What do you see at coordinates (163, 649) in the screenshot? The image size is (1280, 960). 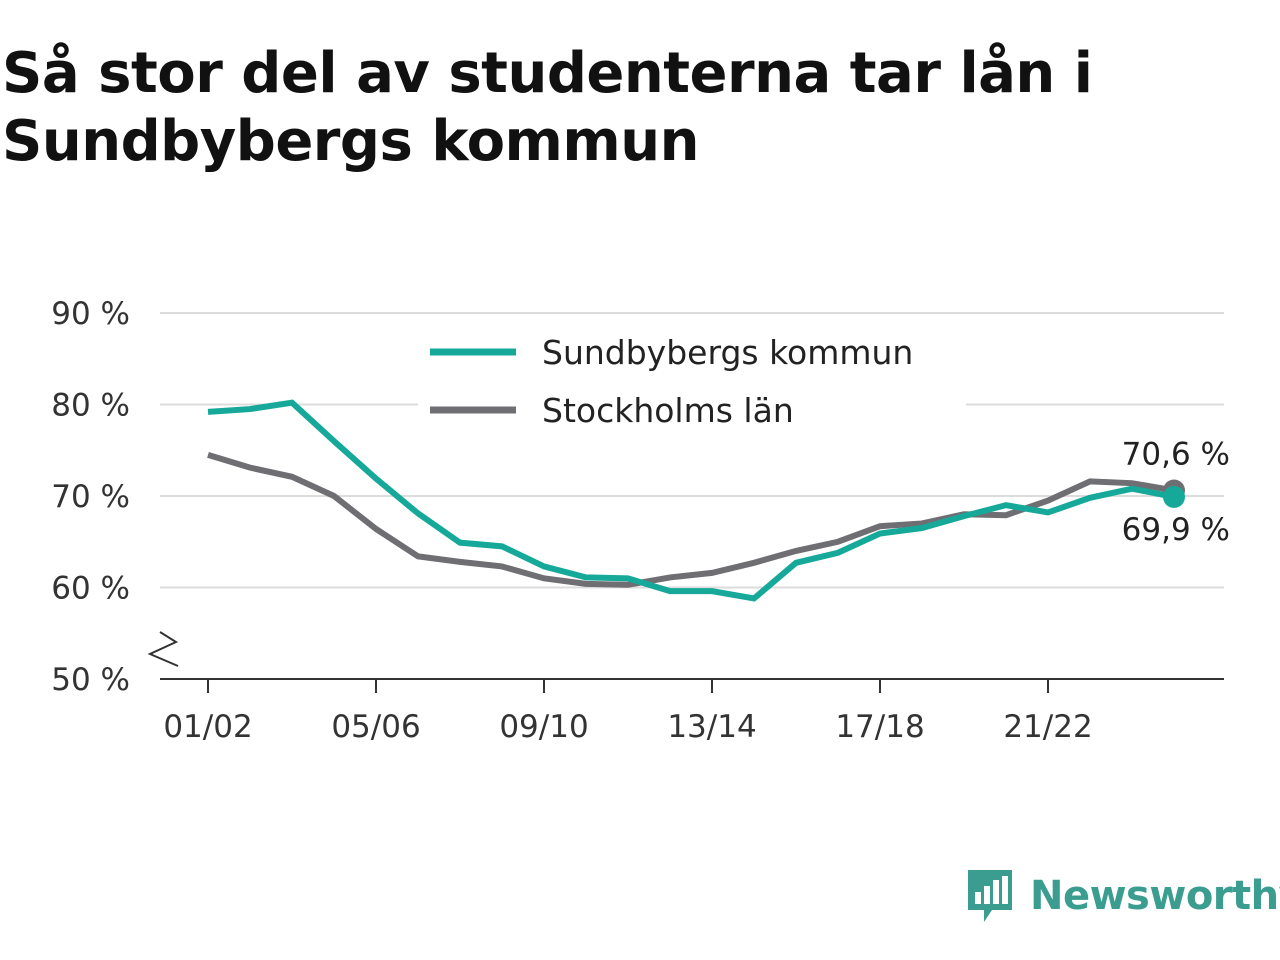 I see `y-axis-break` at bounding box center [163, 649].